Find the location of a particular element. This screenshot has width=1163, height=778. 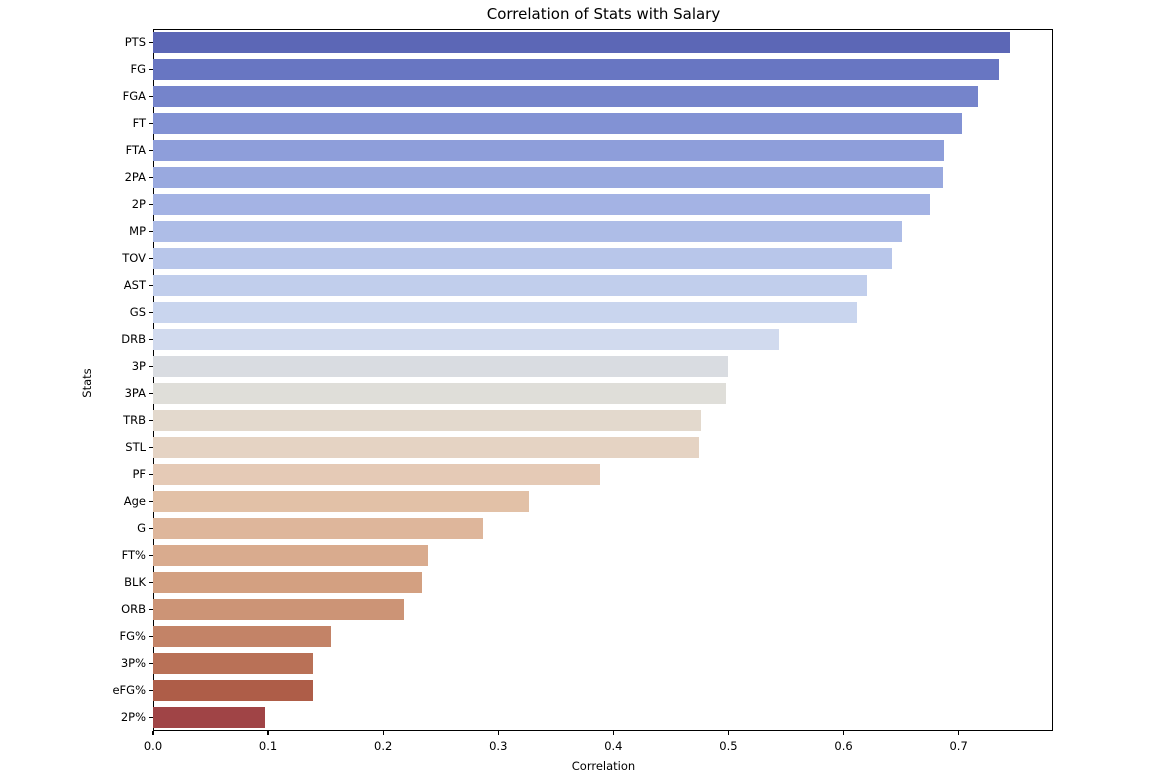

bar-FT% is located at coordinates (291, 555).